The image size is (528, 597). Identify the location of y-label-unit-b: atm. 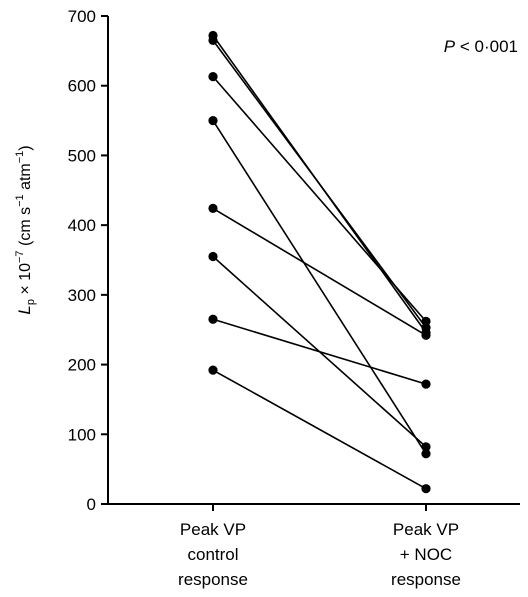
(25, 178).